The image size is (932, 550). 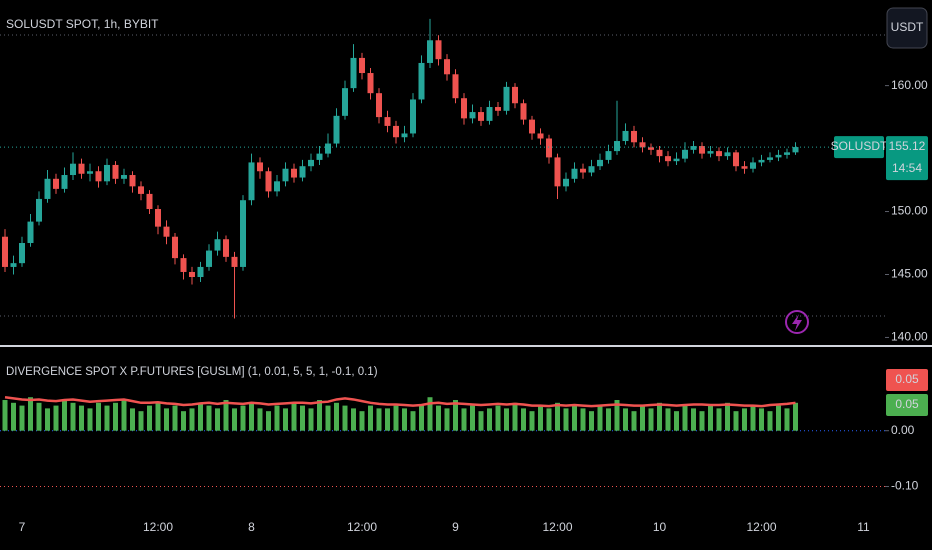 What do you see at coordinates (251, 527) in the screenshot?
I see `x-tick-label: 8` at bounding box center [251, 527].